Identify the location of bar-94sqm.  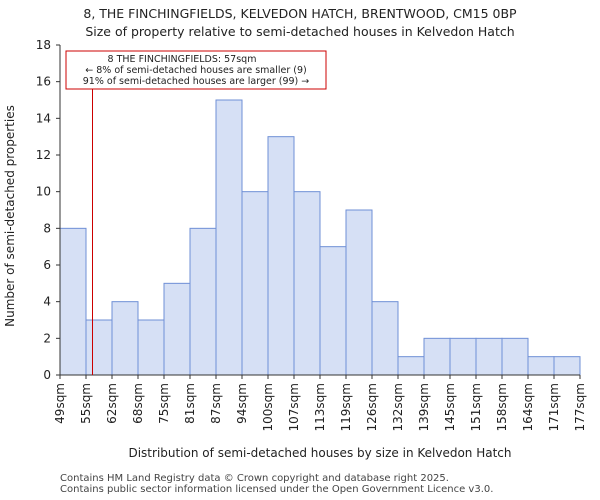
(255, 283).